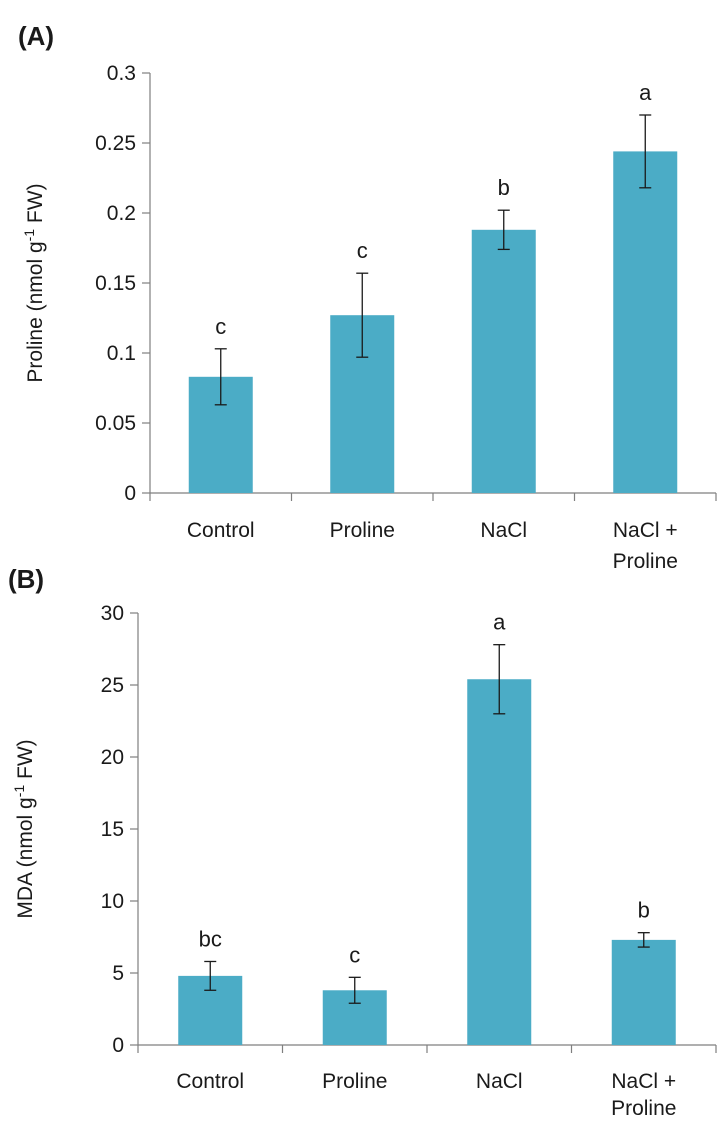 The height and width of the screenshot is (1124, 721). Describe the element at coordinates (112, 901) in the screenshot. I see `y-tick-label: 10` at that location.